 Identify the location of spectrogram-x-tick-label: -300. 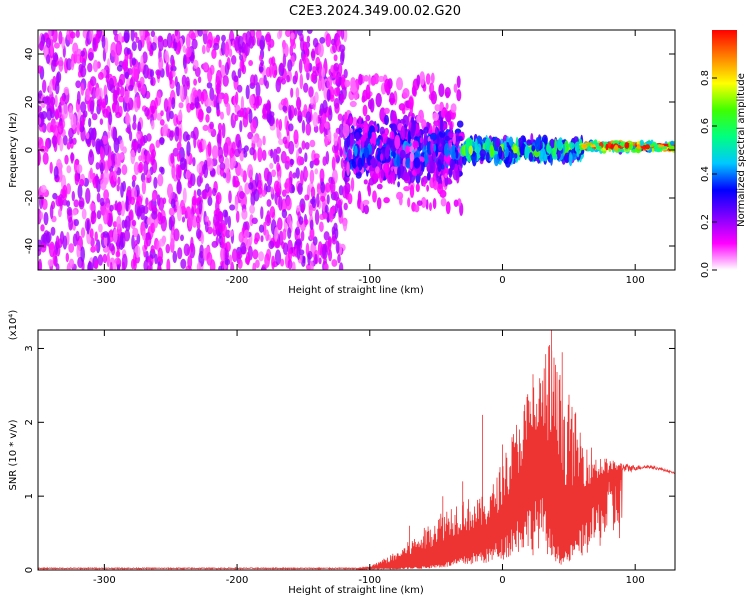
(104, 280).